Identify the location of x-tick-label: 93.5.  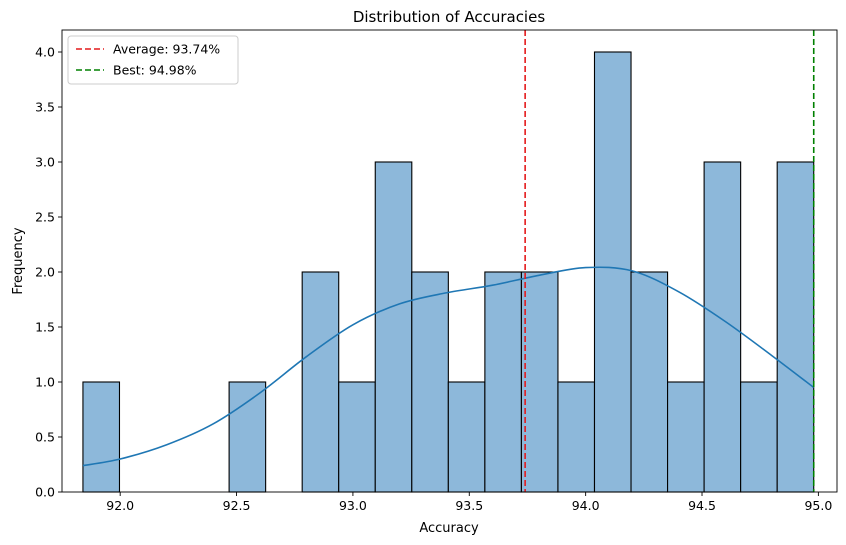
(469, 505).